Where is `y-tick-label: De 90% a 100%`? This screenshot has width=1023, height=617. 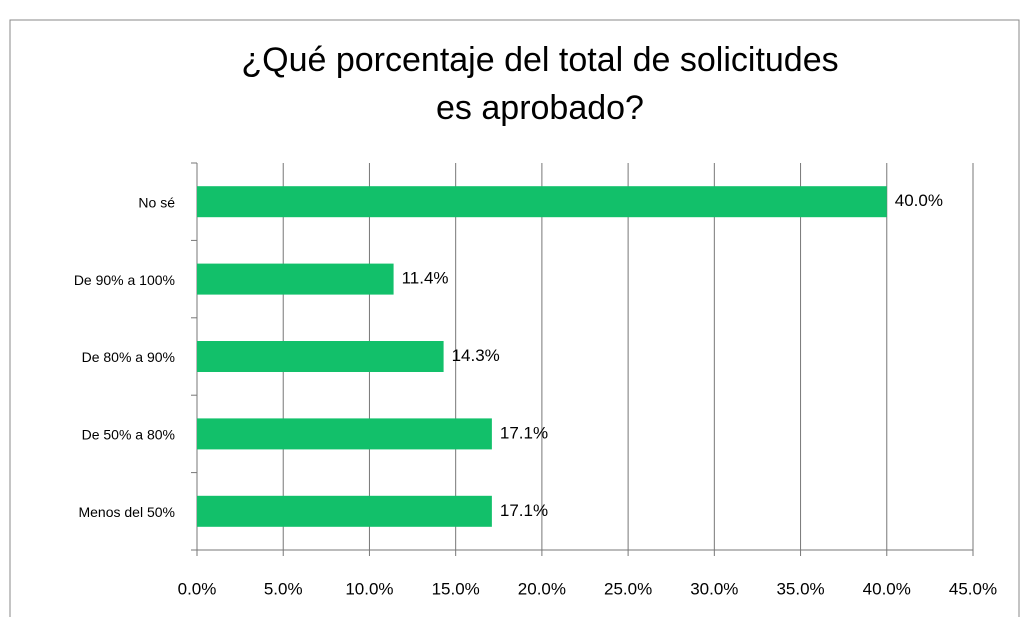
y-tick-label: De 90% a 100% is located at coordinates (124, 280).